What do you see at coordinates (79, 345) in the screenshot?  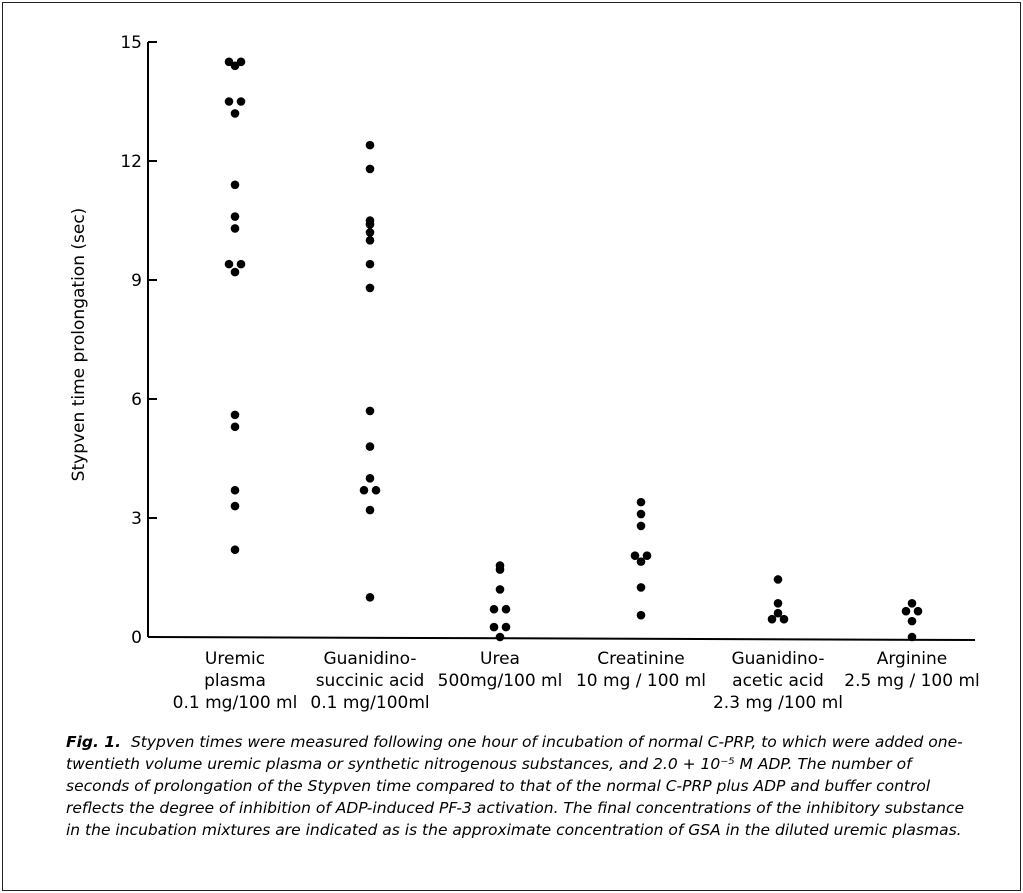 I see `y-axis-label: Stypven time prolongation (sec)` at bounding box center [79, 345].